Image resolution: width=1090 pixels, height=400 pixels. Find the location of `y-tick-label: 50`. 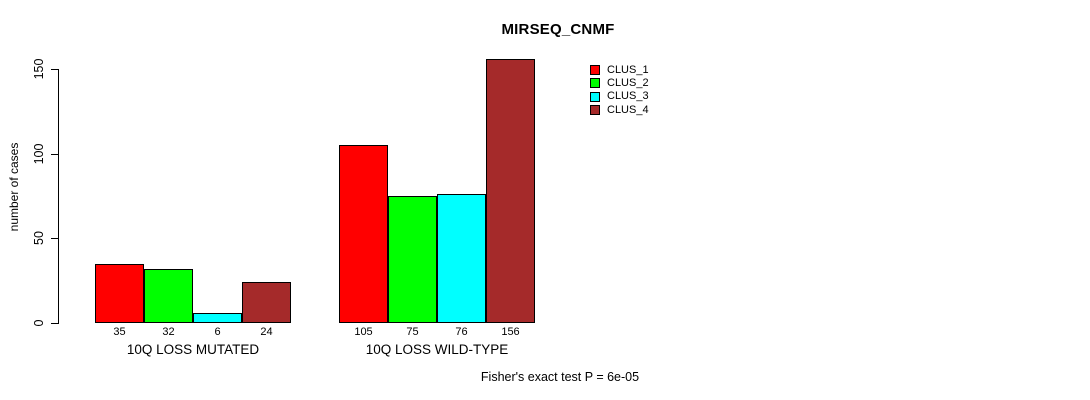

y-tick-label: 50 is located at coordinates (39, 238).